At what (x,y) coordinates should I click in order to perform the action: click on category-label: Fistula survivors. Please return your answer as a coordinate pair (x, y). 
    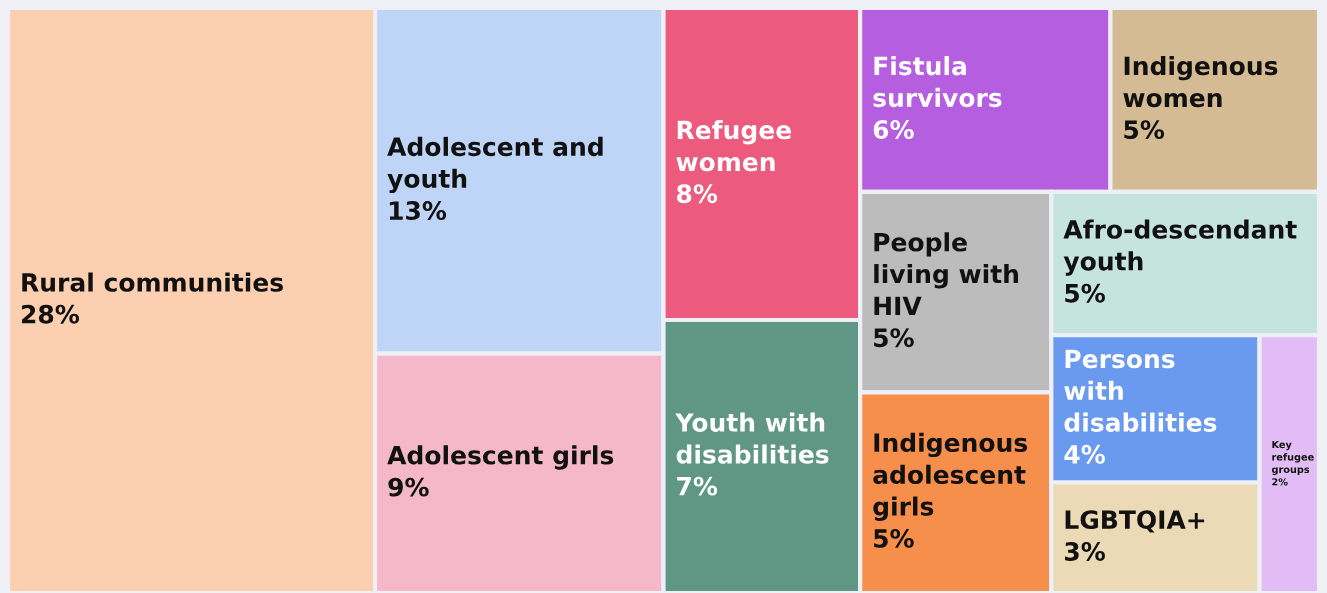
    Looking at the image, I should click on (937, 82).